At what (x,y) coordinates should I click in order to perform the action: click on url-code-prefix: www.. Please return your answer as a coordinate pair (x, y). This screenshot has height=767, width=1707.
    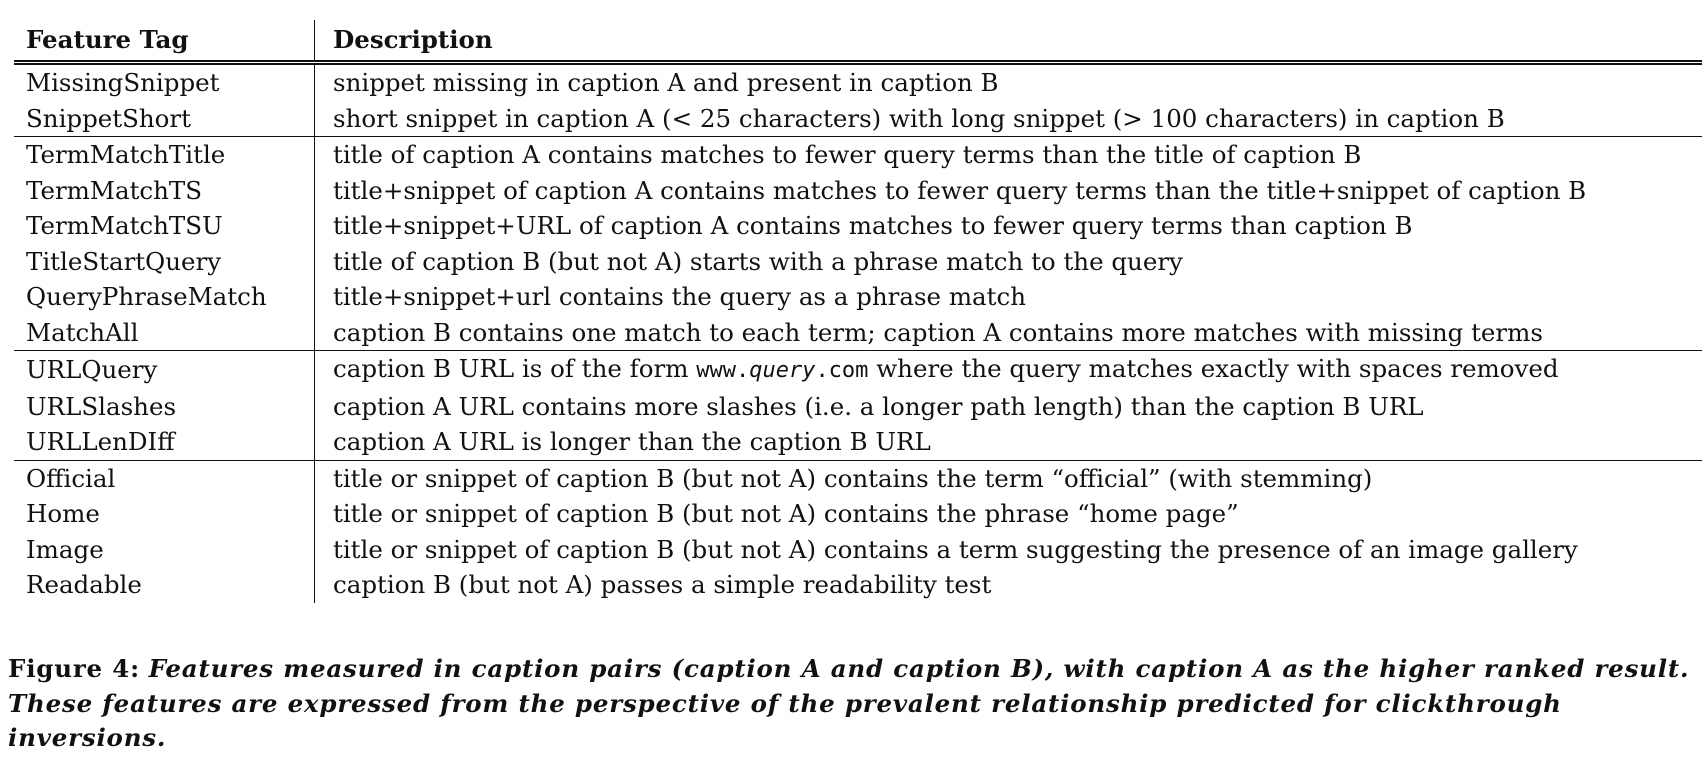
    Looking at the image, I should click on (723, 370).